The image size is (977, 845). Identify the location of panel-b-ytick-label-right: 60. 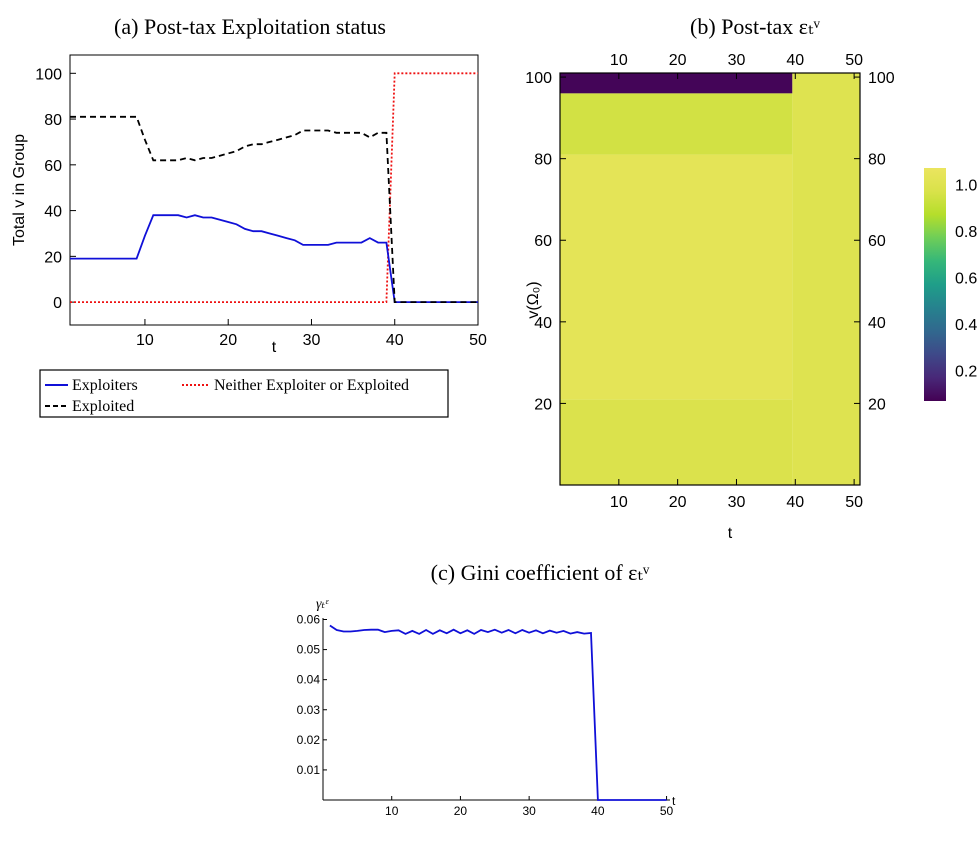
(877, 241).